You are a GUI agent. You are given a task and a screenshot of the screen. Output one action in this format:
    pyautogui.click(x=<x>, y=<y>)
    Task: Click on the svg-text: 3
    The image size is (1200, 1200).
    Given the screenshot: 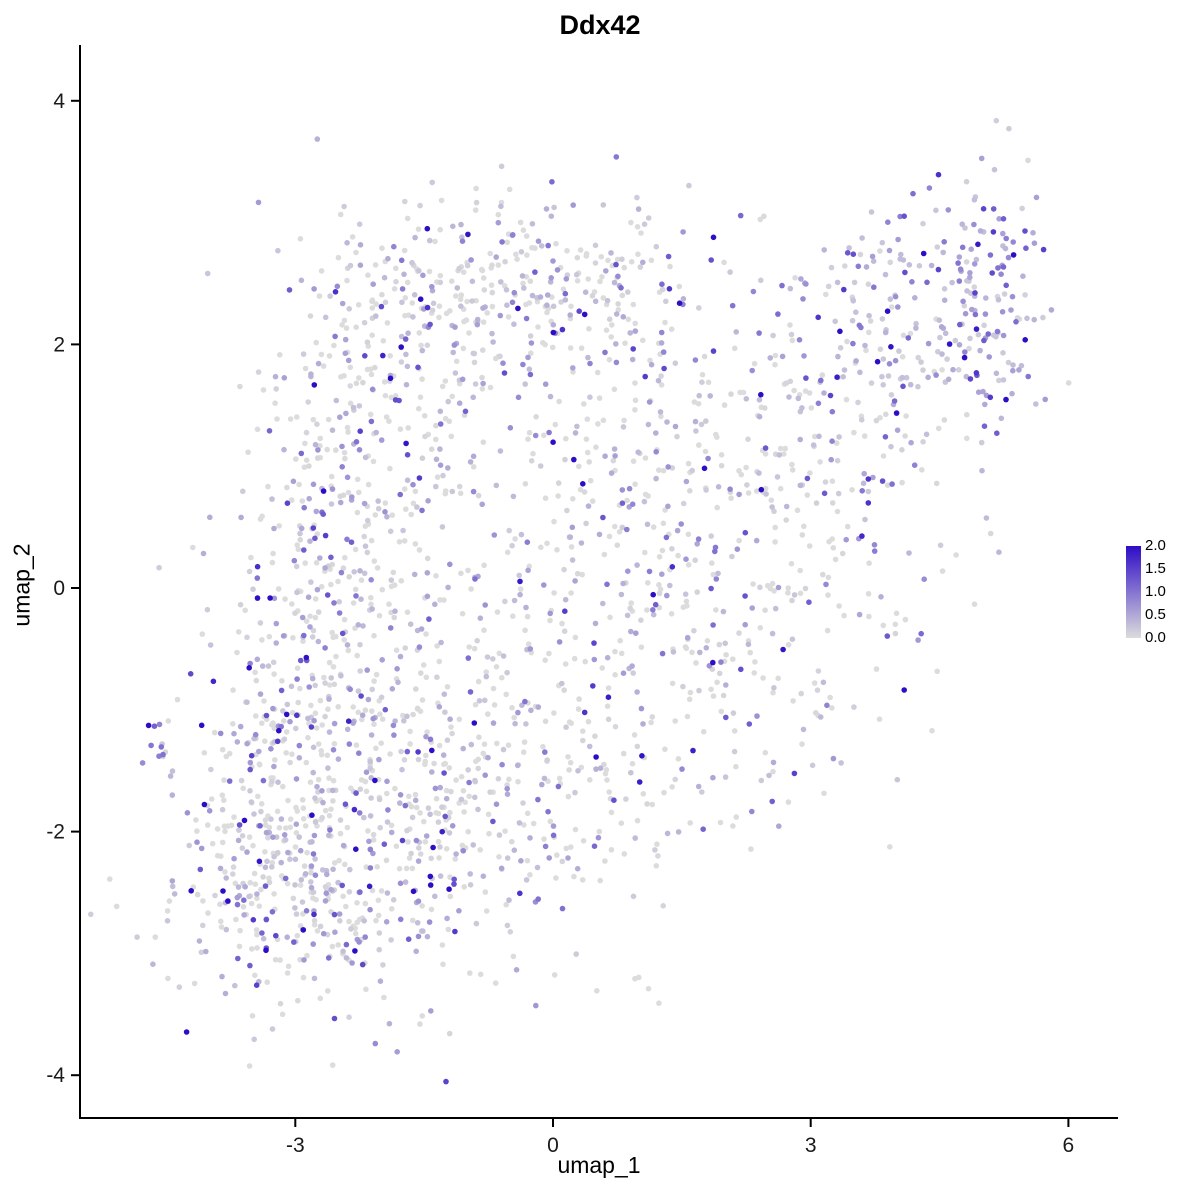 What is the action you would take?
    pyautogui.click(x=811, y=1145)
    